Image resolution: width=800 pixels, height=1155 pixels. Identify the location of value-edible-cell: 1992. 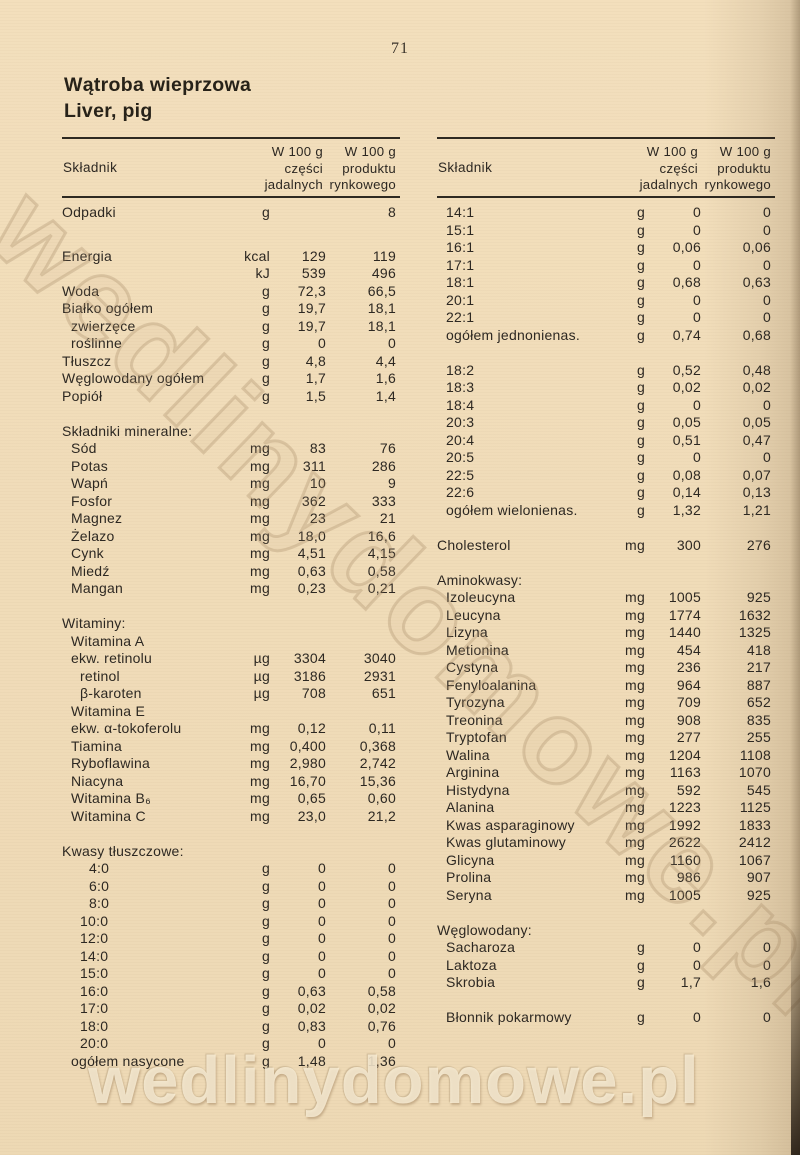
(684, 824).